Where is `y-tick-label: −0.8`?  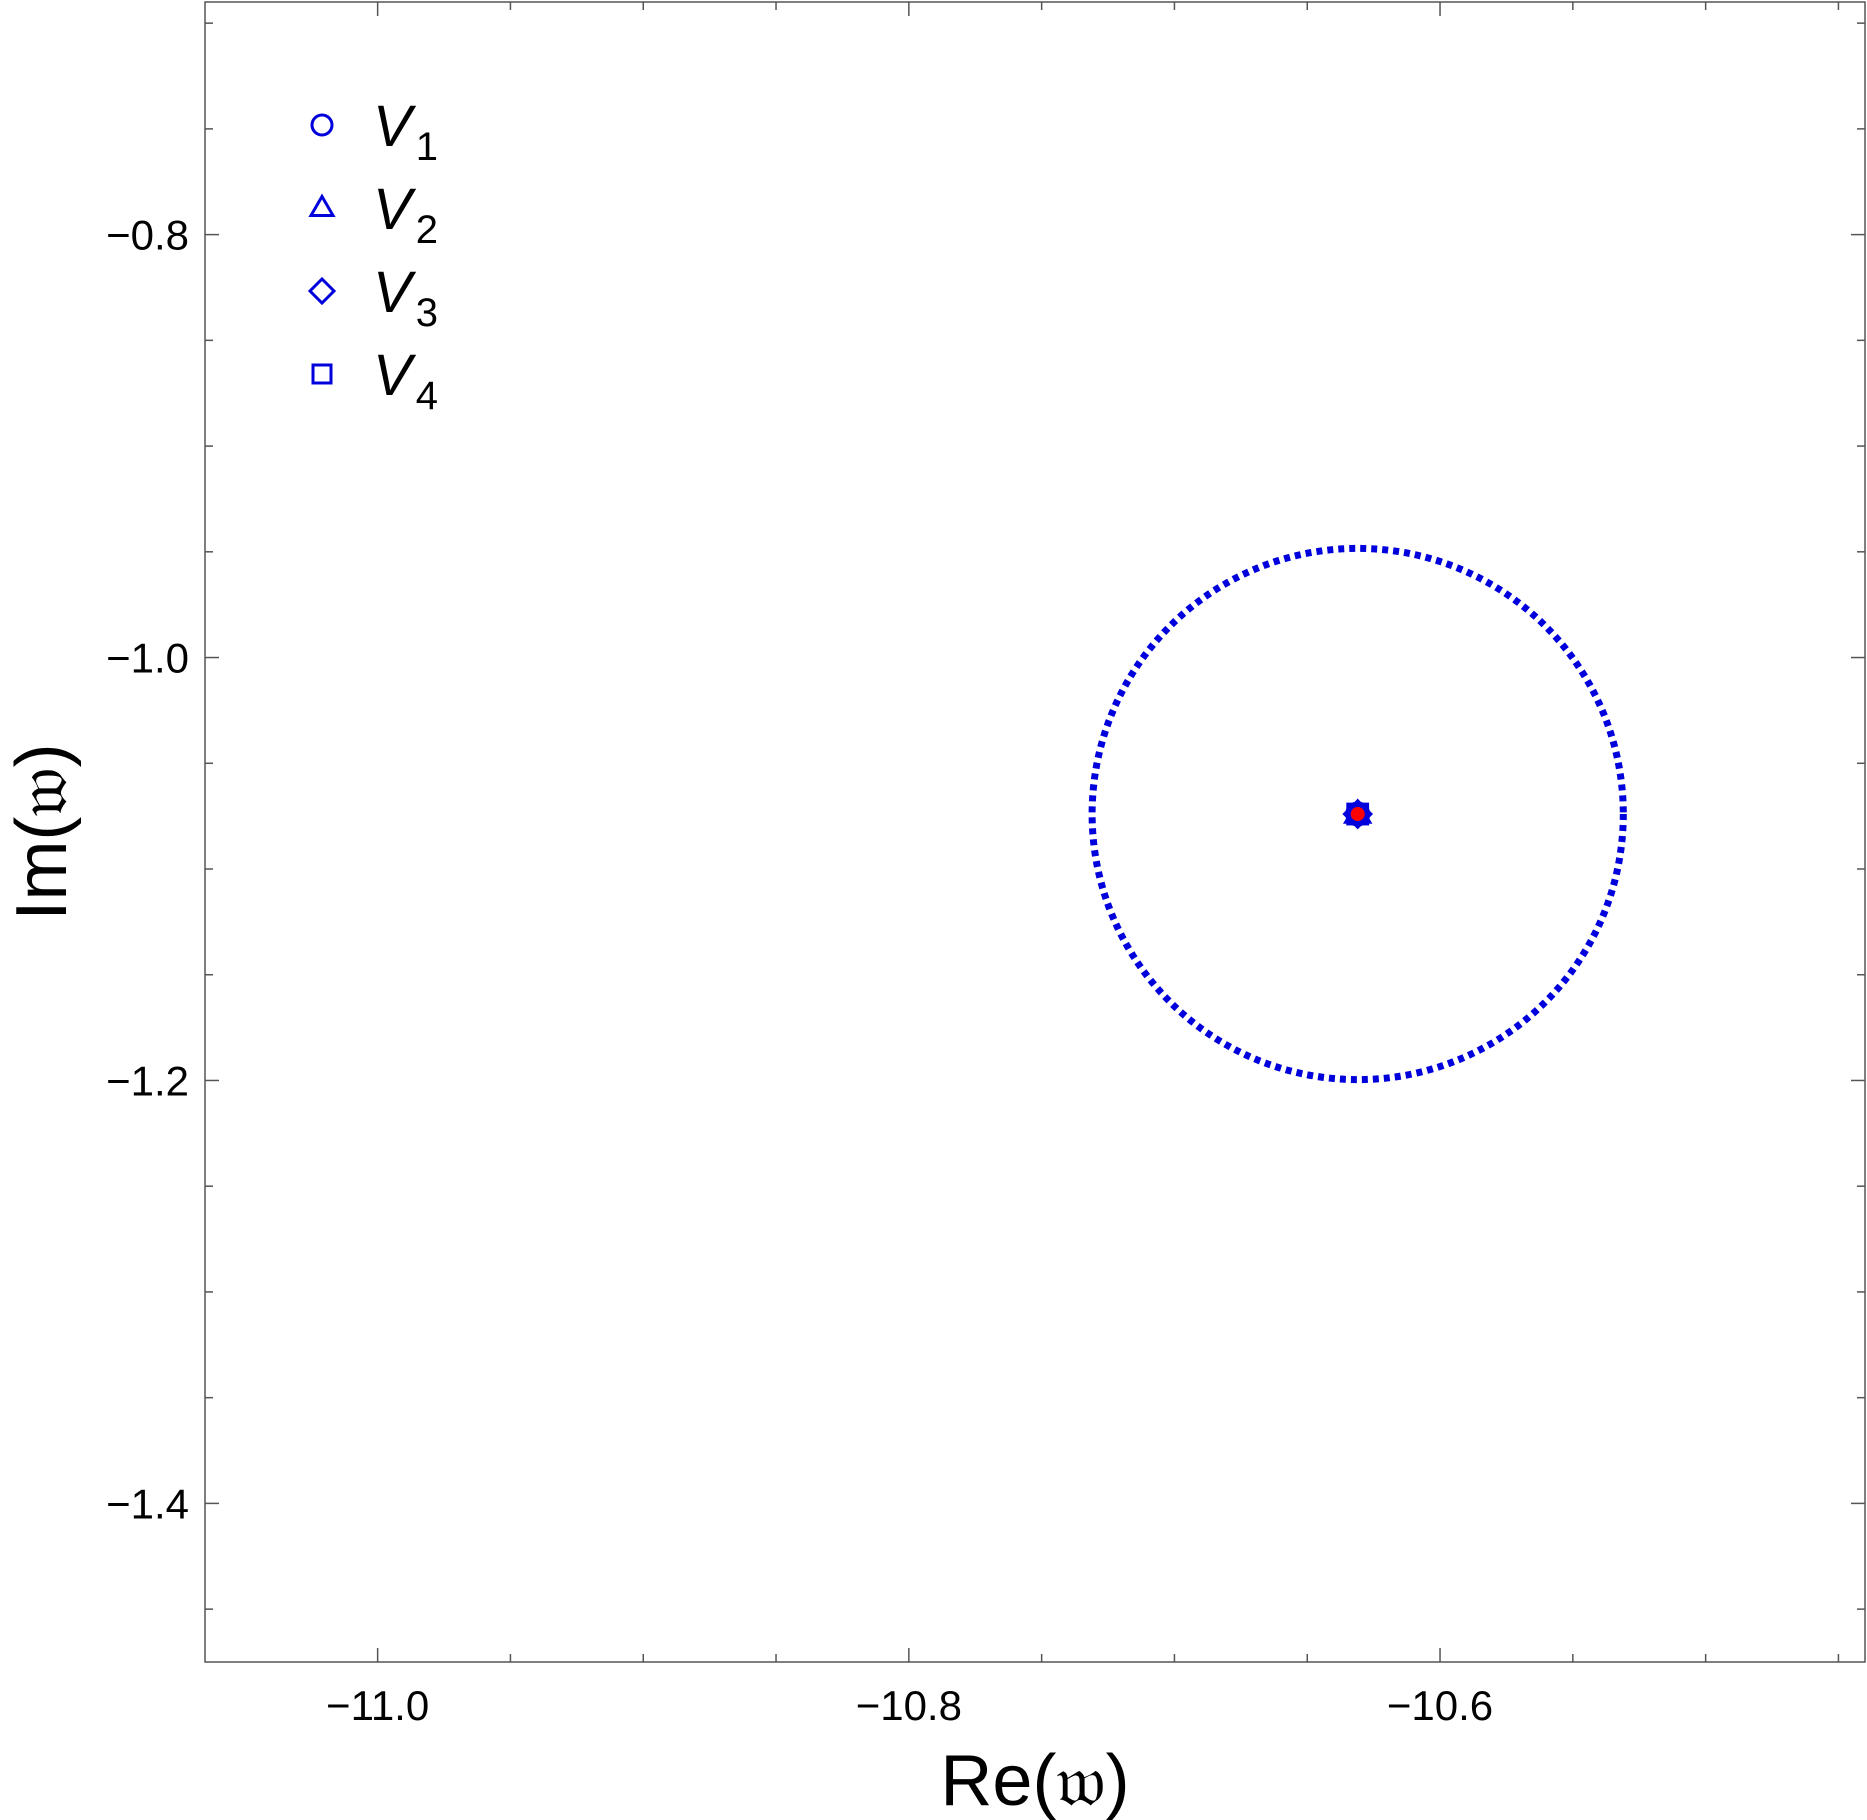
y-tick-label: −0.8 is located at coordinates (147, 235).